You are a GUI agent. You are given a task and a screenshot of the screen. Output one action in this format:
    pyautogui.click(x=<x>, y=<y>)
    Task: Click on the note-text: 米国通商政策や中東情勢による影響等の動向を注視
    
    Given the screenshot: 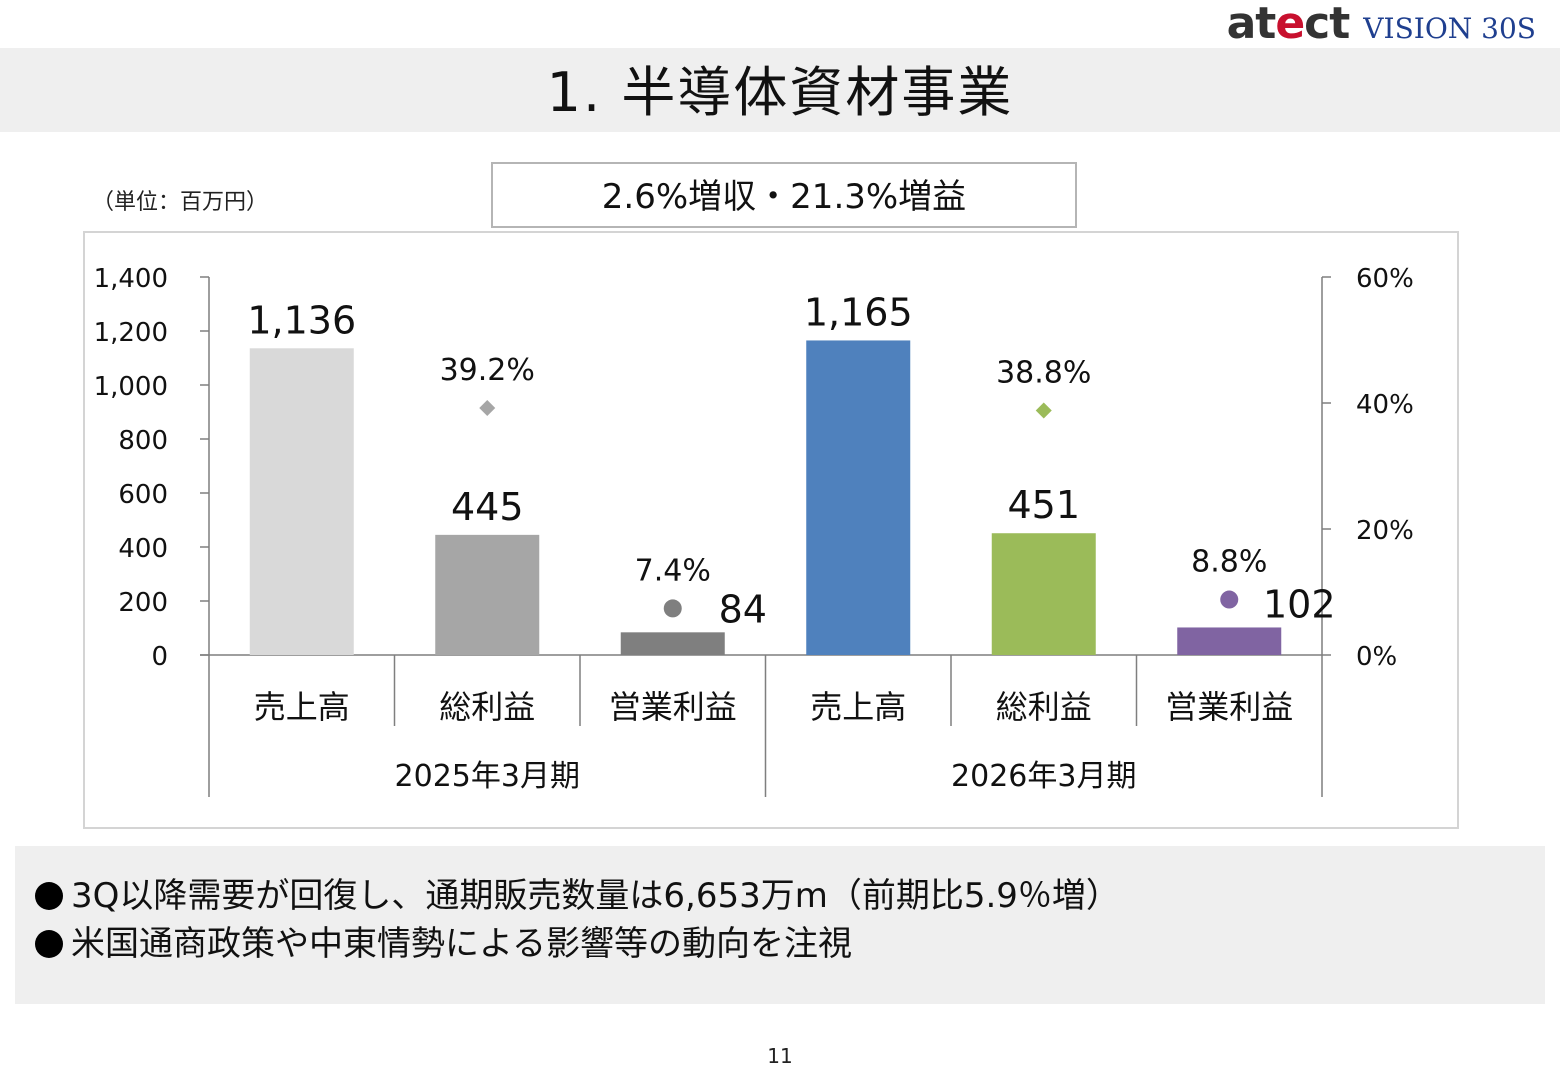 What is the action you would take?
    pyautogui.click(x=461, y=944)
    